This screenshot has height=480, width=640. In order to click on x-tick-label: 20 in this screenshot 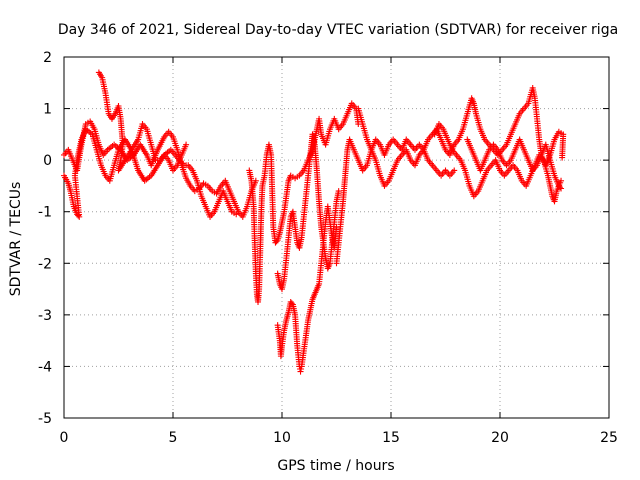, I will do `click(500, 438)`.